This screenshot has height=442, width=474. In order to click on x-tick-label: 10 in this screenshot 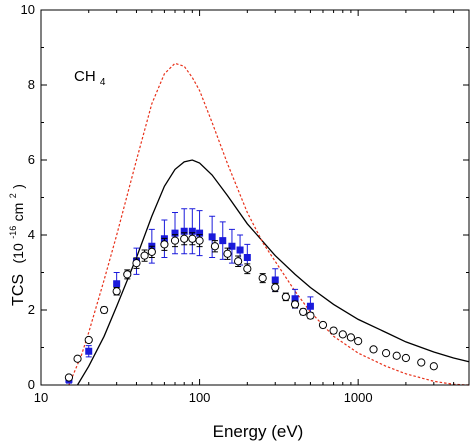, I will do `click(41, 397)`.